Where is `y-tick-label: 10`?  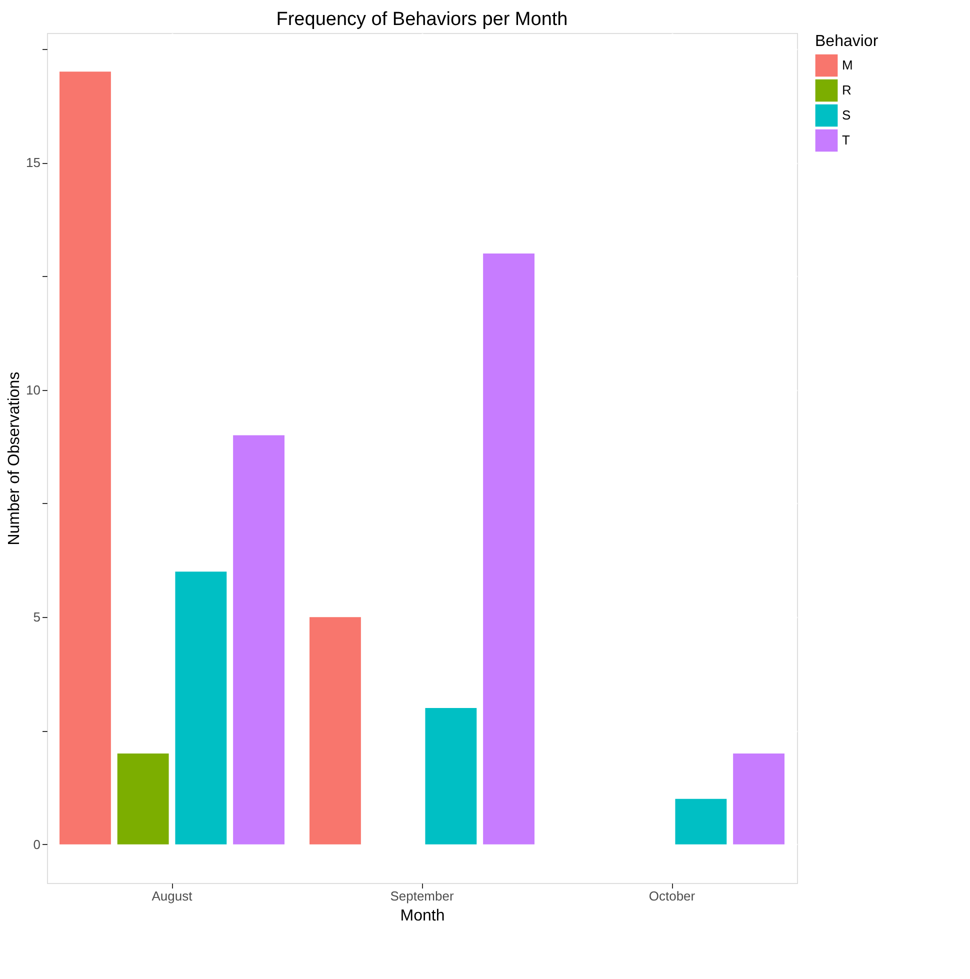
y-tick-label: 10 is located at coordinates (33, 390).